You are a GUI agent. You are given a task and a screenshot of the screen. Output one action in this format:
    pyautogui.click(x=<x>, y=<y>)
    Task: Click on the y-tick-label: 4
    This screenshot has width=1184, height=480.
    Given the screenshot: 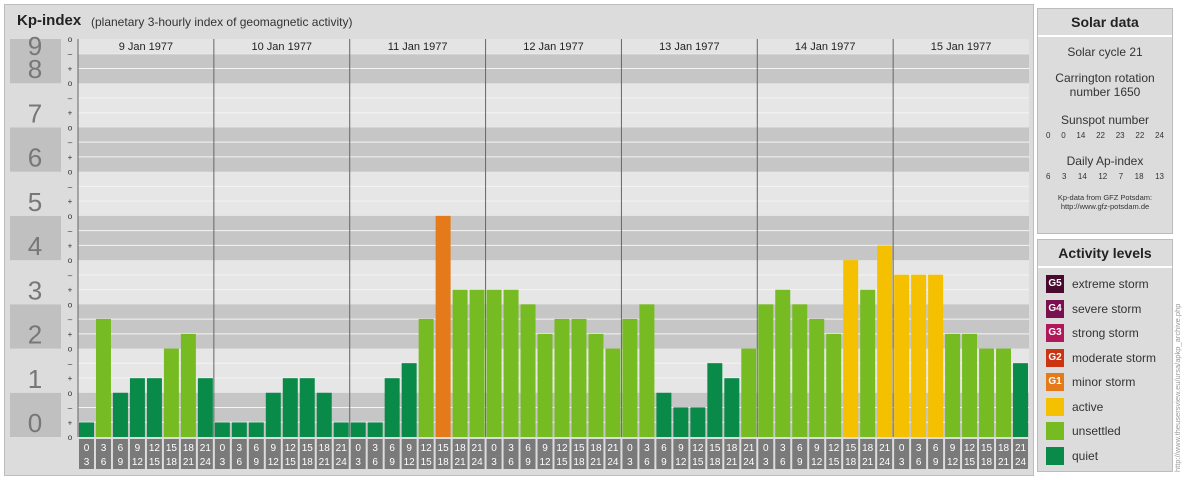 What is the action you would take?
    pyautogui.click(x=35, y=246)
    